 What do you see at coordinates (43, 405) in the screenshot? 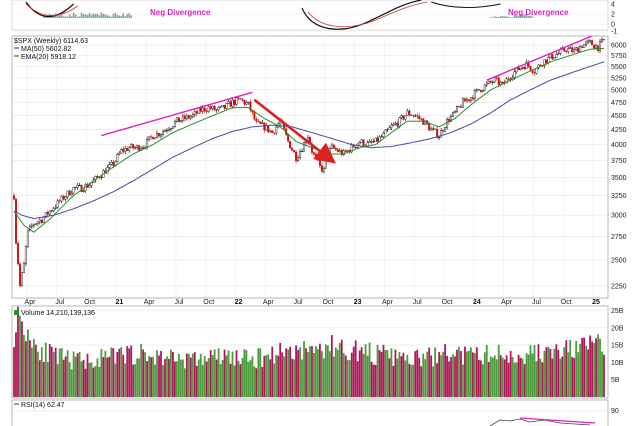
I see `rsi-legend: RSI(14) 62.47` at bounding box center [43, 405].